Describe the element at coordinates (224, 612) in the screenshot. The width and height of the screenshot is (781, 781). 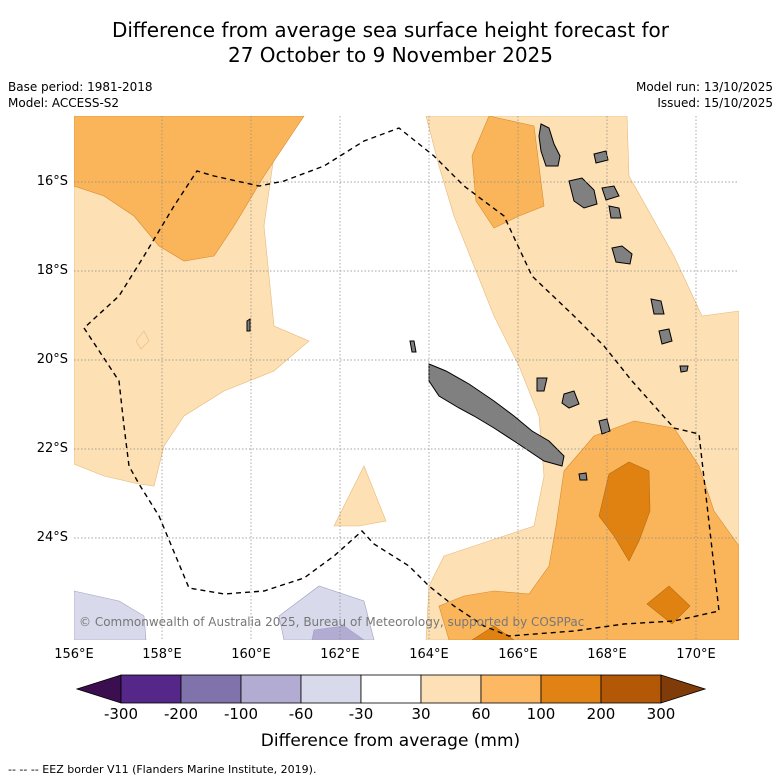
I see `anomaly-band-negative` at that location.